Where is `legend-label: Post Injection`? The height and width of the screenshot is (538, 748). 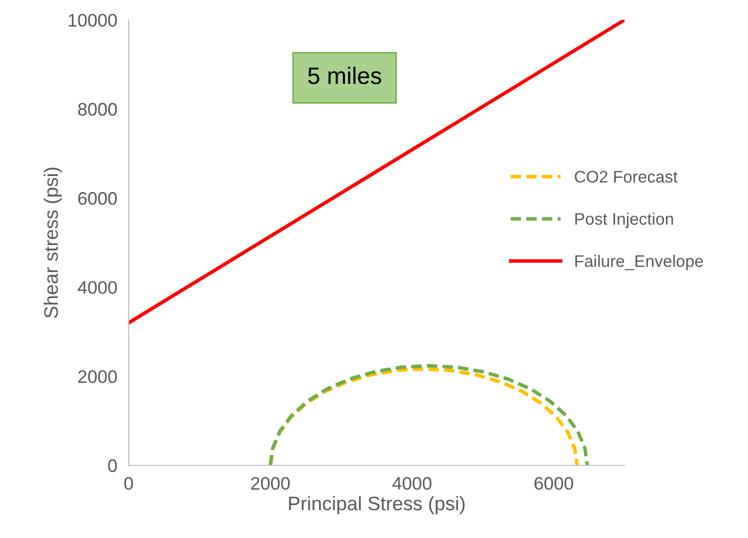
legend-label: Post Injection is located at coordinates (624, 220).